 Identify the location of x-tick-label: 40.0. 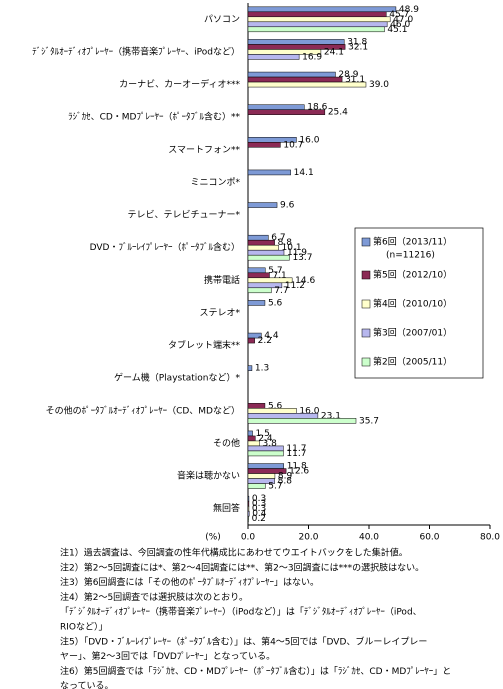
(369, 538).